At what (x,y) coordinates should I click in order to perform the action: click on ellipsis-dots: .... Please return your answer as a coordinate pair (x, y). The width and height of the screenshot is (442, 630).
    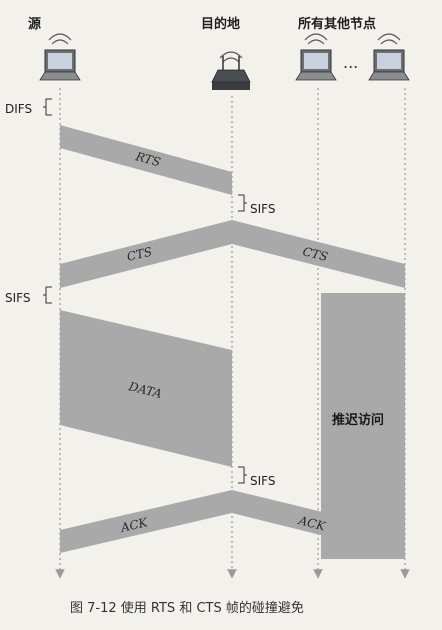
    Looking at the image, I should click on (350, 62).